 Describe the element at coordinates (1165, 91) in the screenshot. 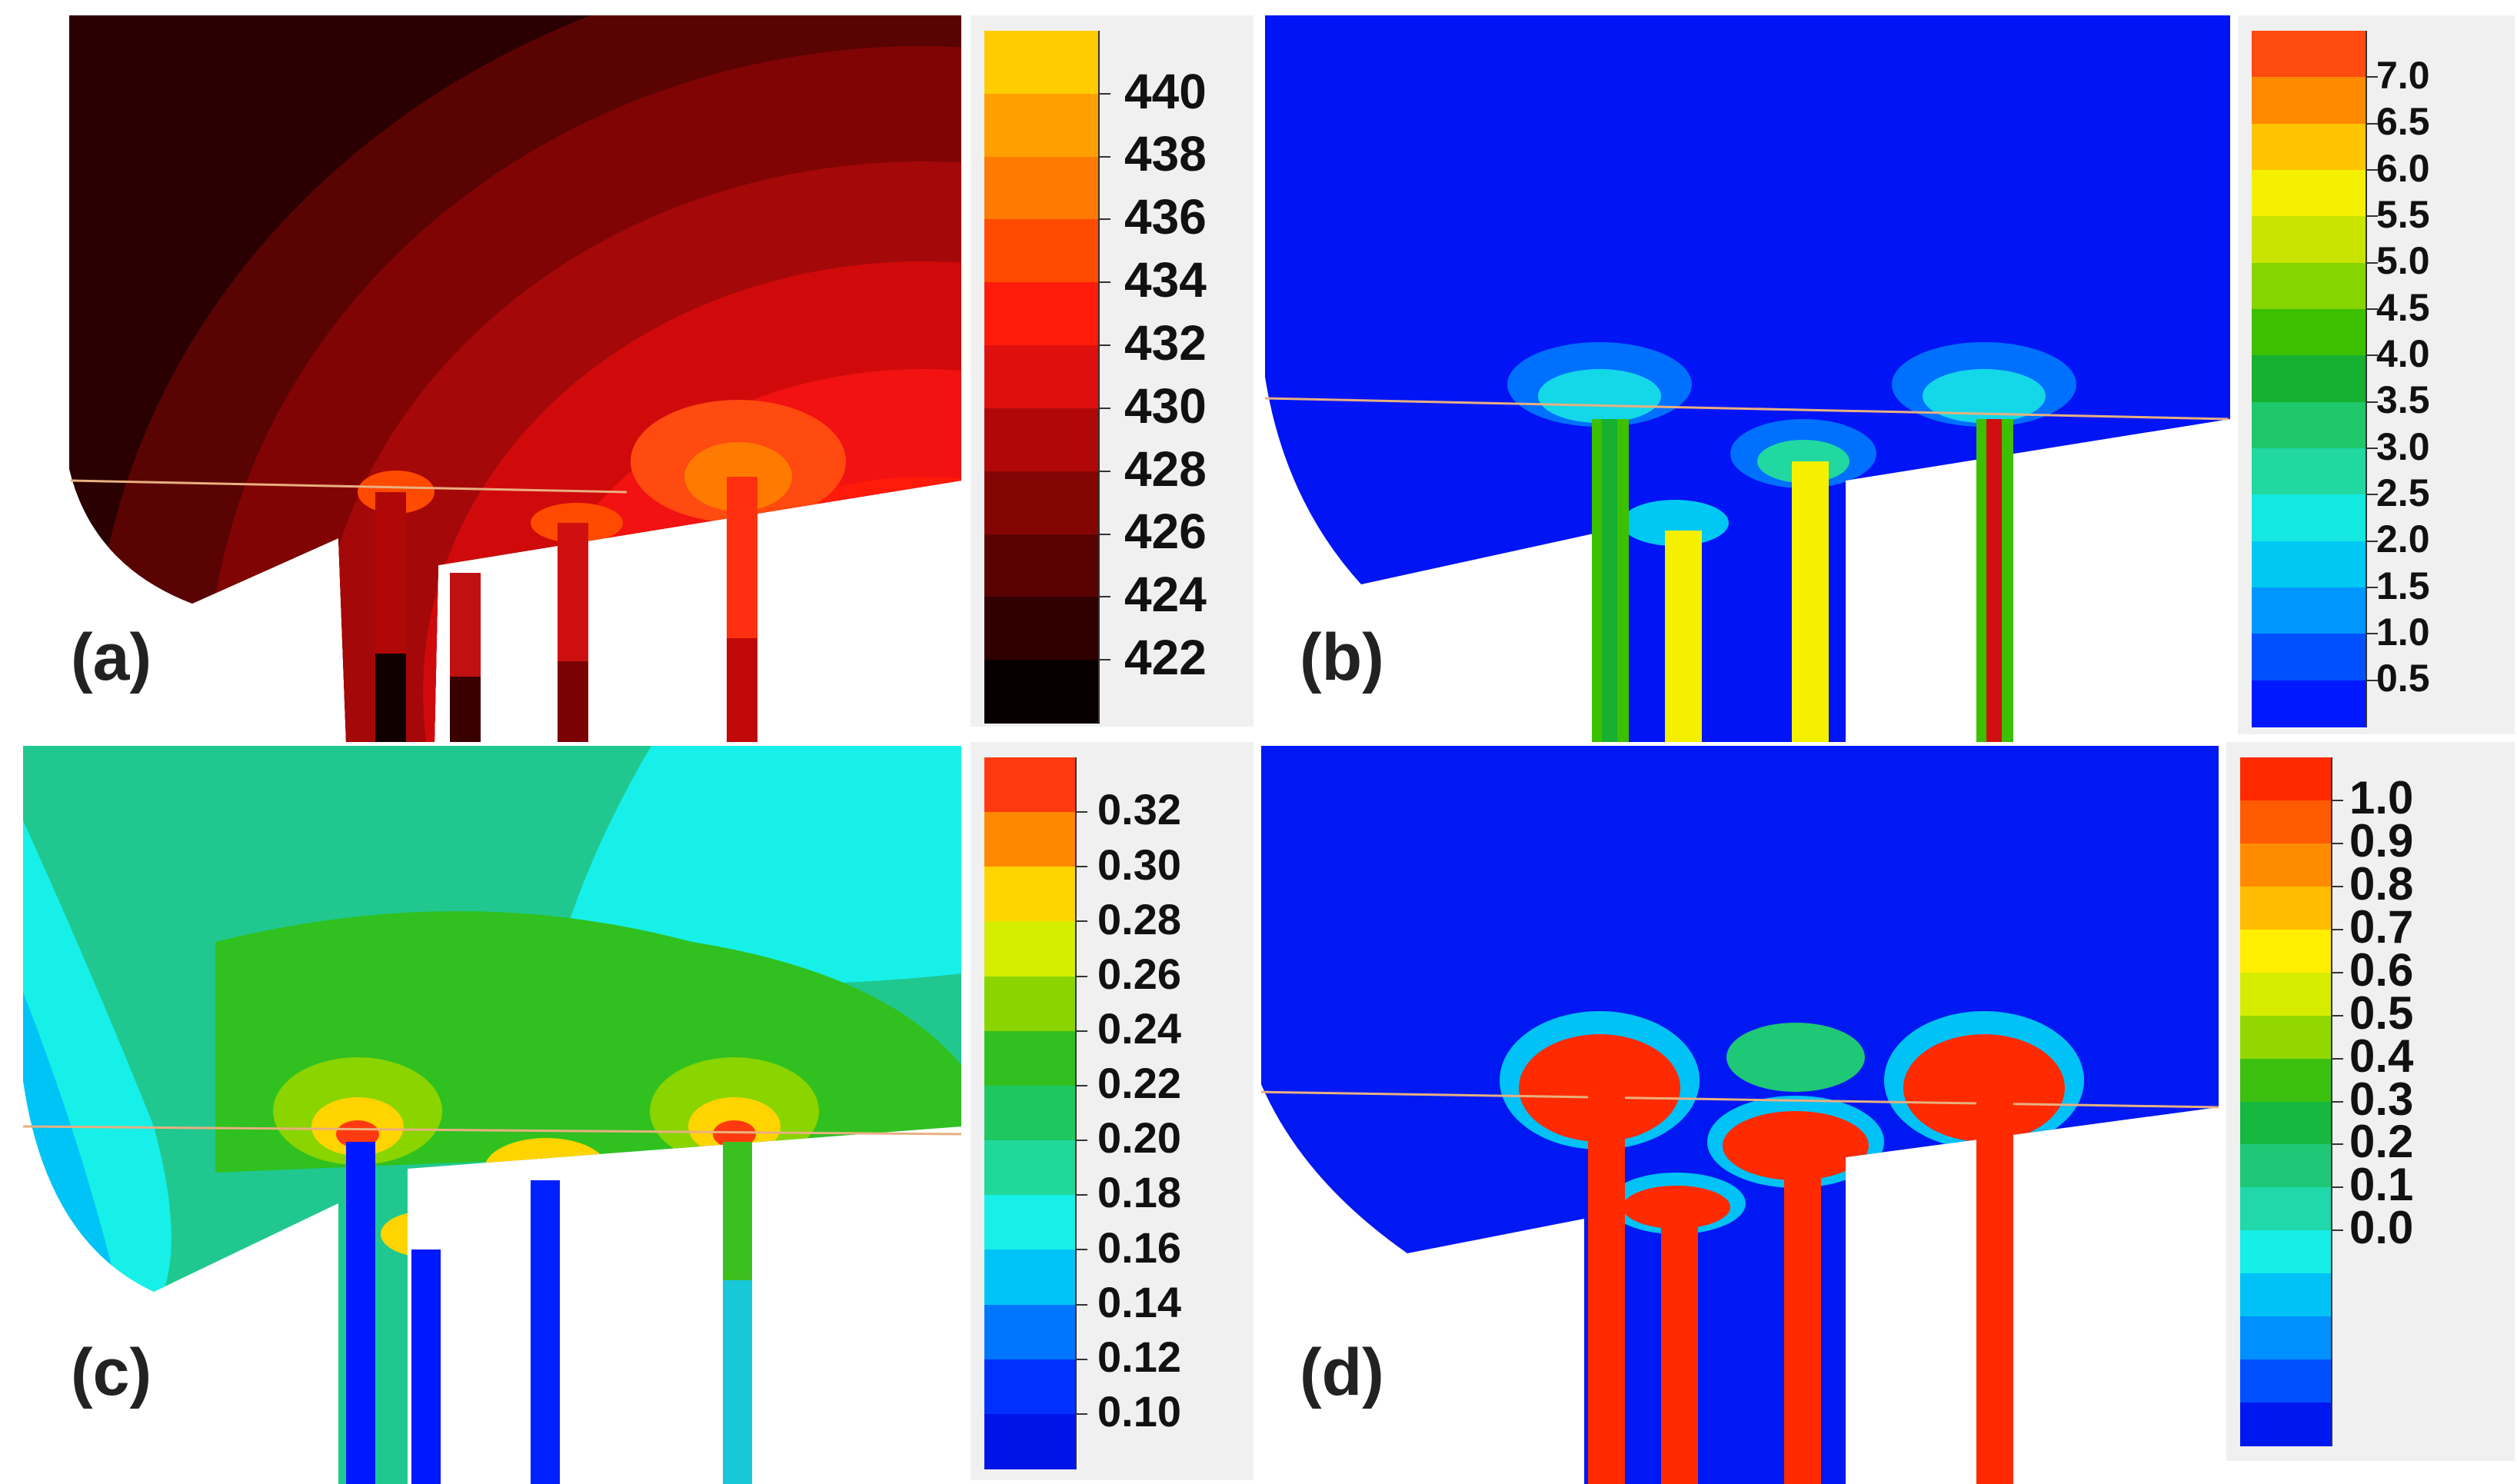

I see `colorbar-a-tick-label: 440` at that location.